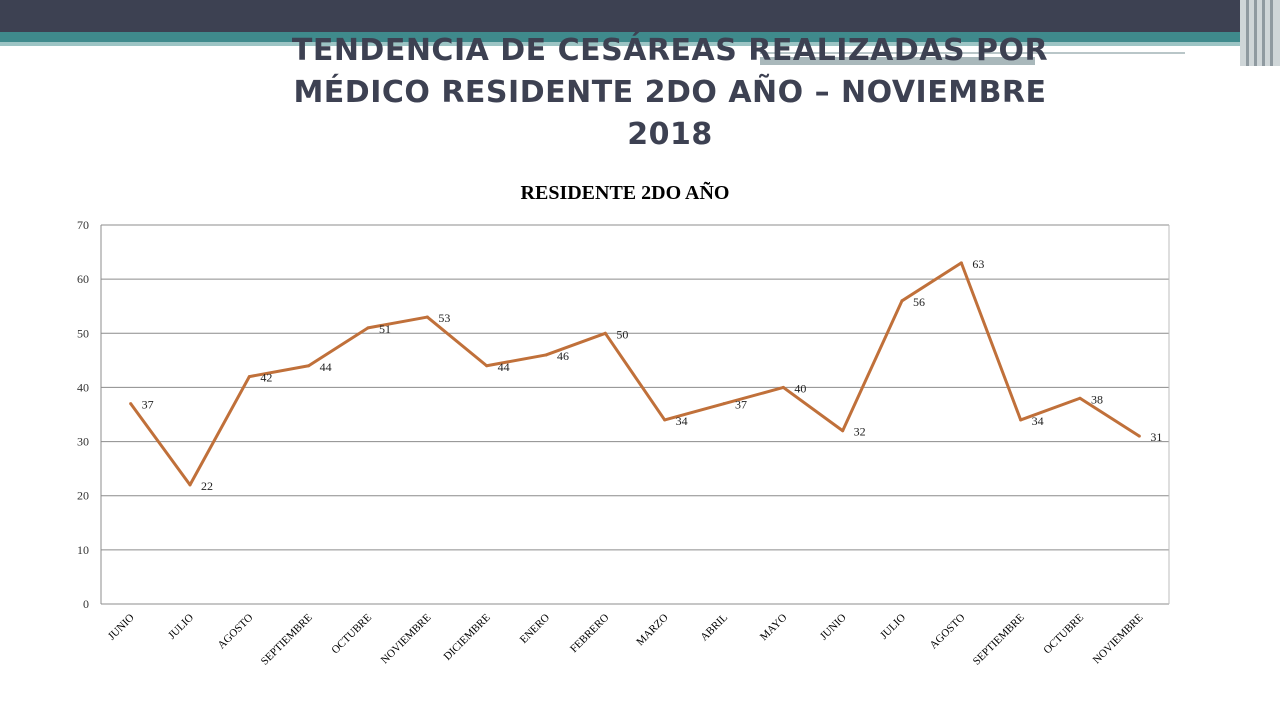  Describe the element at coordinates (860, 432) in the screenshot. I see `data-label: 32` at that location.